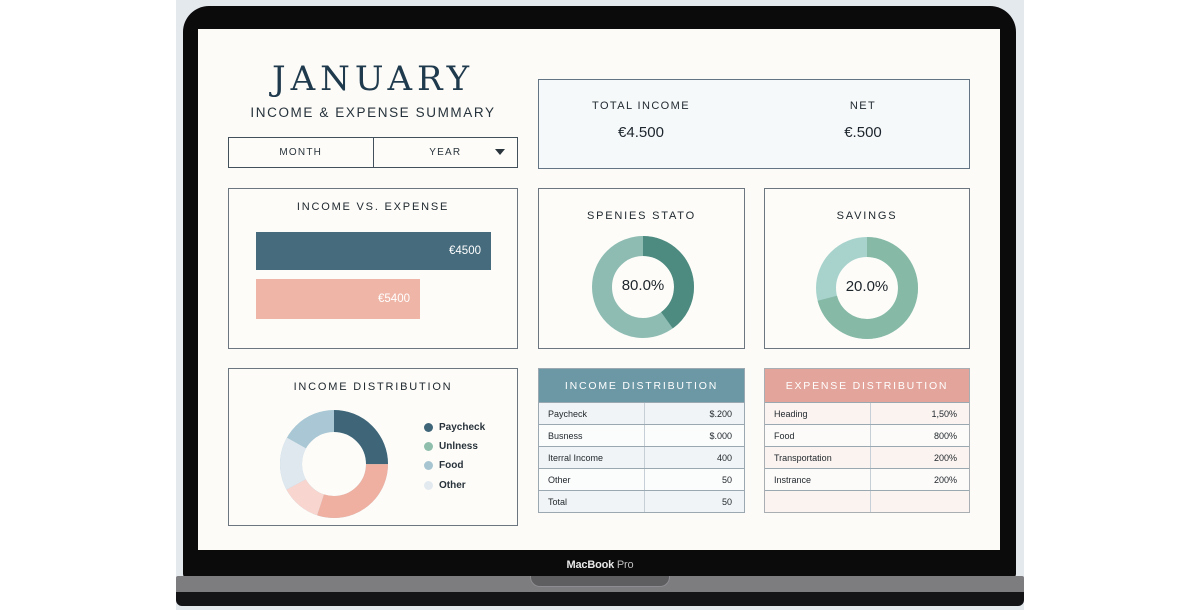 The width and height of the screenshot is (1200, 610). What do you see at coordinates (944, 413) in the screenshot?
I see `row-value: 1,50%` at bounding box center [944, 413].